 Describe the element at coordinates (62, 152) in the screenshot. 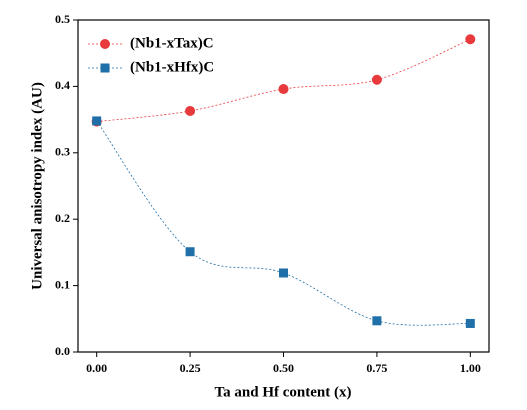

I see `y-tick-label: 0.3` at that location.